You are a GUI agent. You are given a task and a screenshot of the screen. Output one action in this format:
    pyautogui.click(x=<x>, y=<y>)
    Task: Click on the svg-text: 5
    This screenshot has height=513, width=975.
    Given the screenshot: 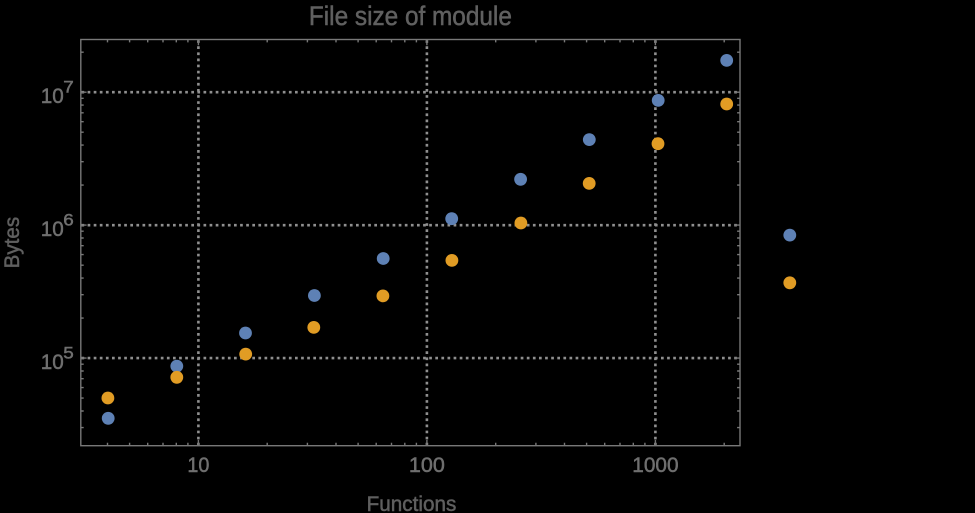 What is the action you would take?
    pyautogui.click(x=68, y=353)
    